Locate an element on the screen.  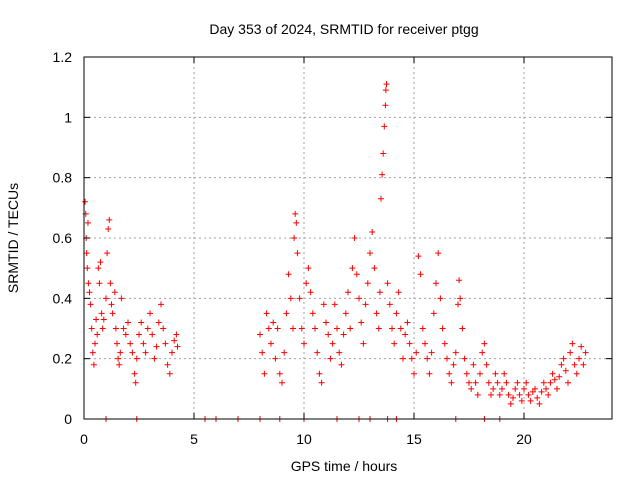
x-tick-label: 15 is located at coordinates (414, 439).